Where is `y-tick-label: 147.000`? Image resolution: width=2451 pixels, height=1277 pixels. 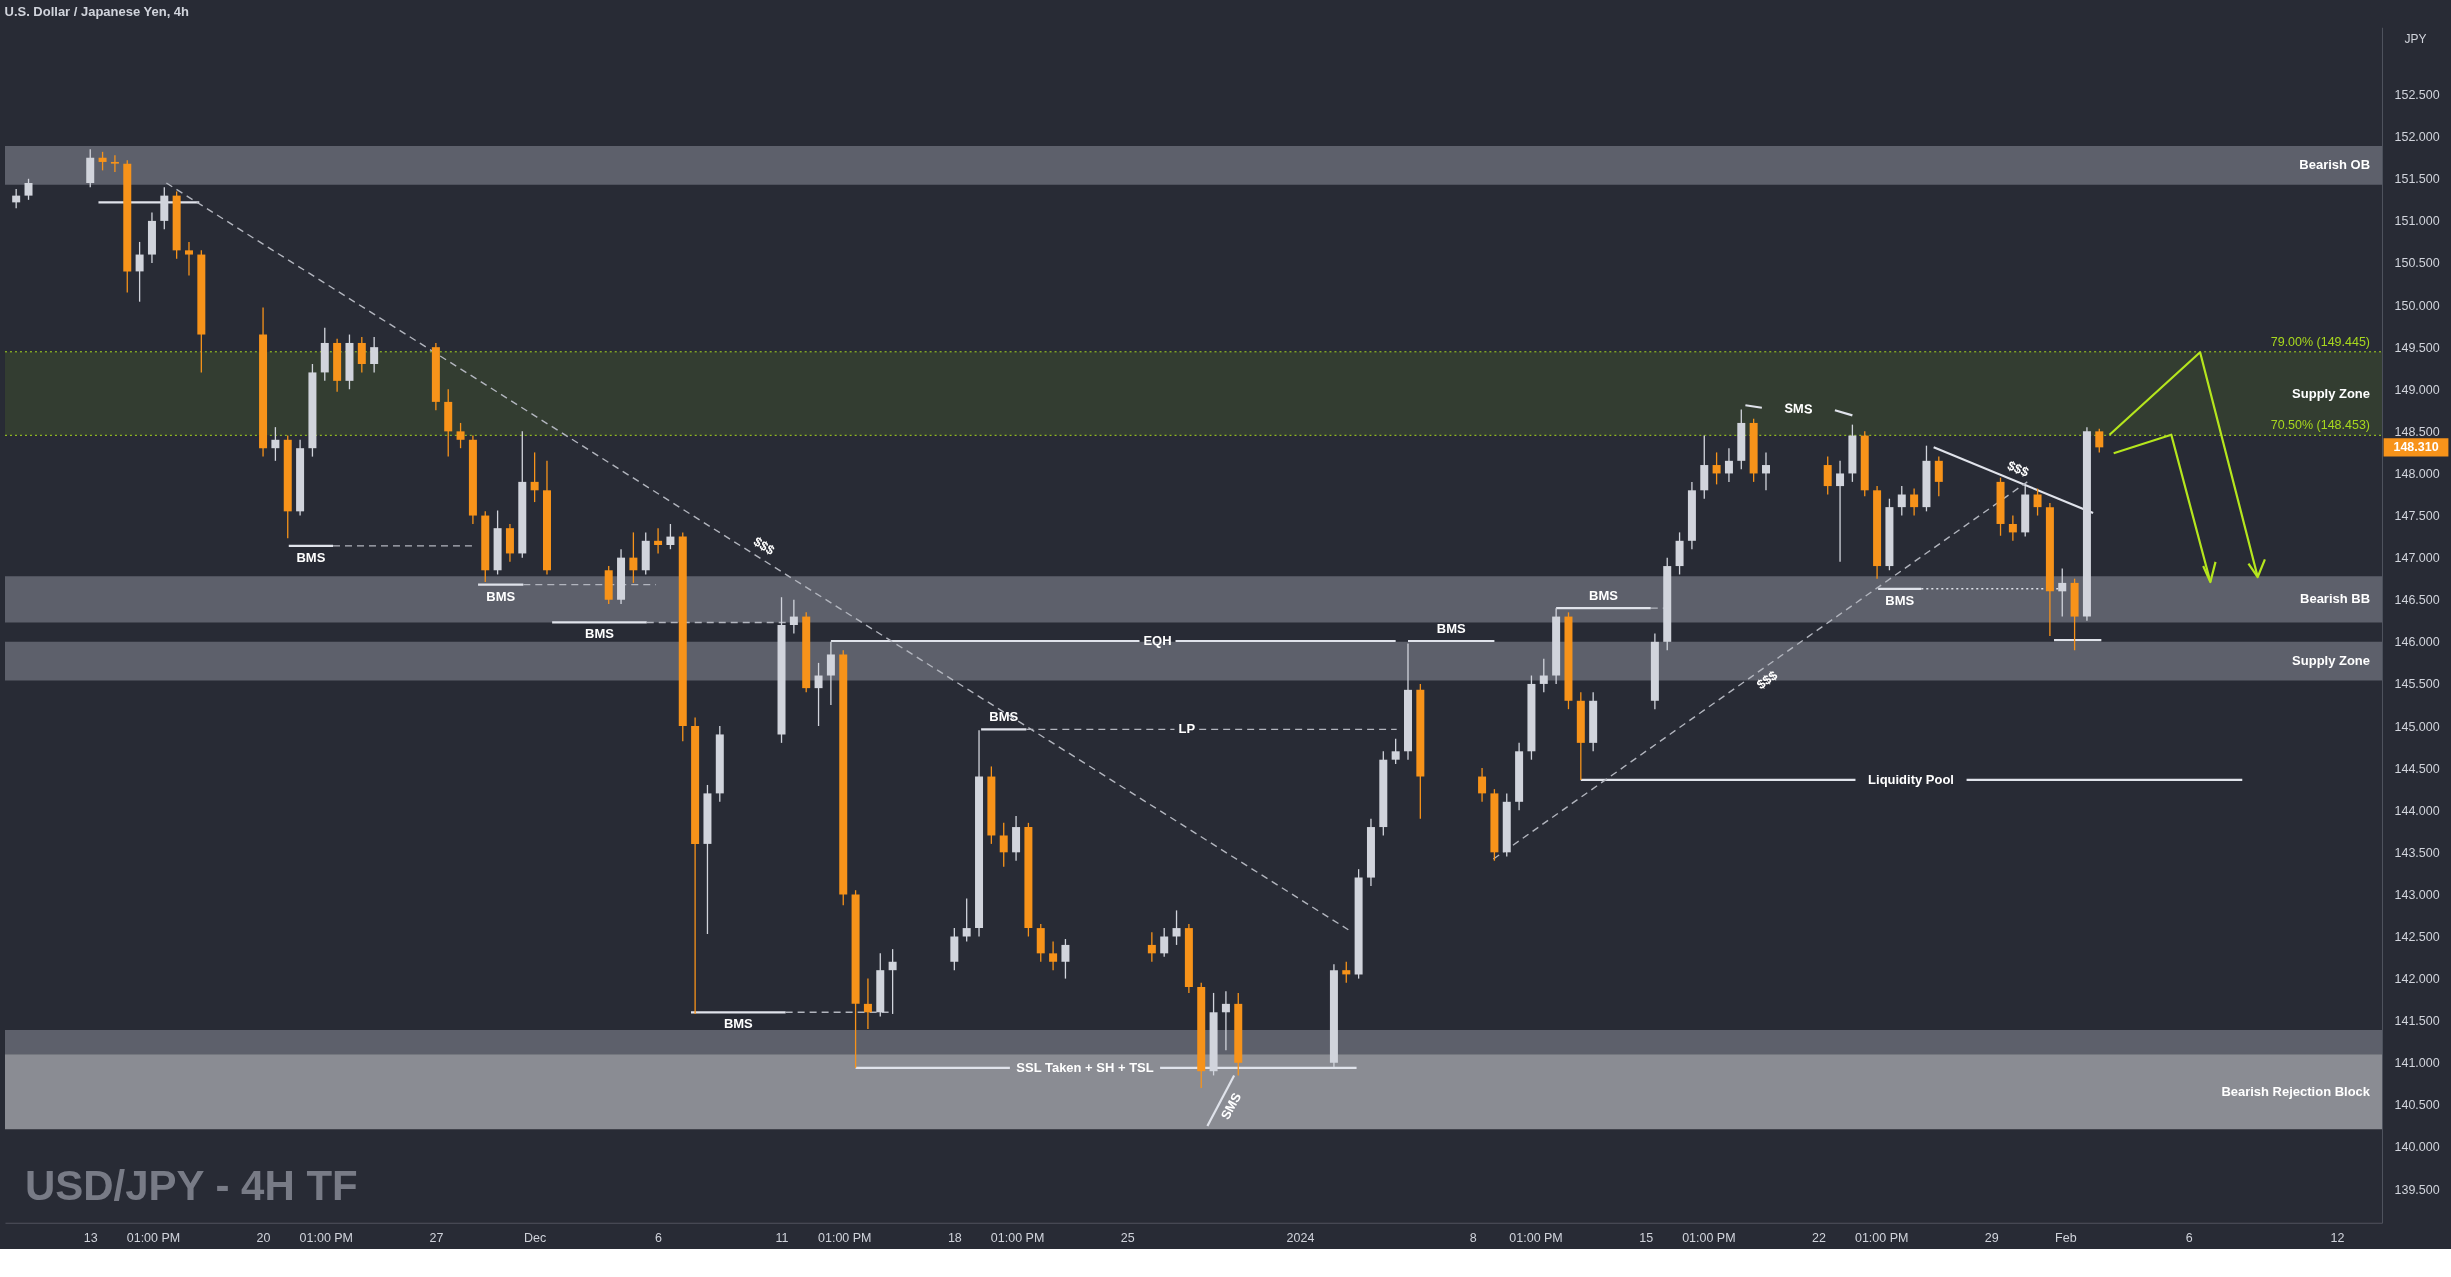 y-tick-label: 147.000 is located at coordinates (2417, 558).